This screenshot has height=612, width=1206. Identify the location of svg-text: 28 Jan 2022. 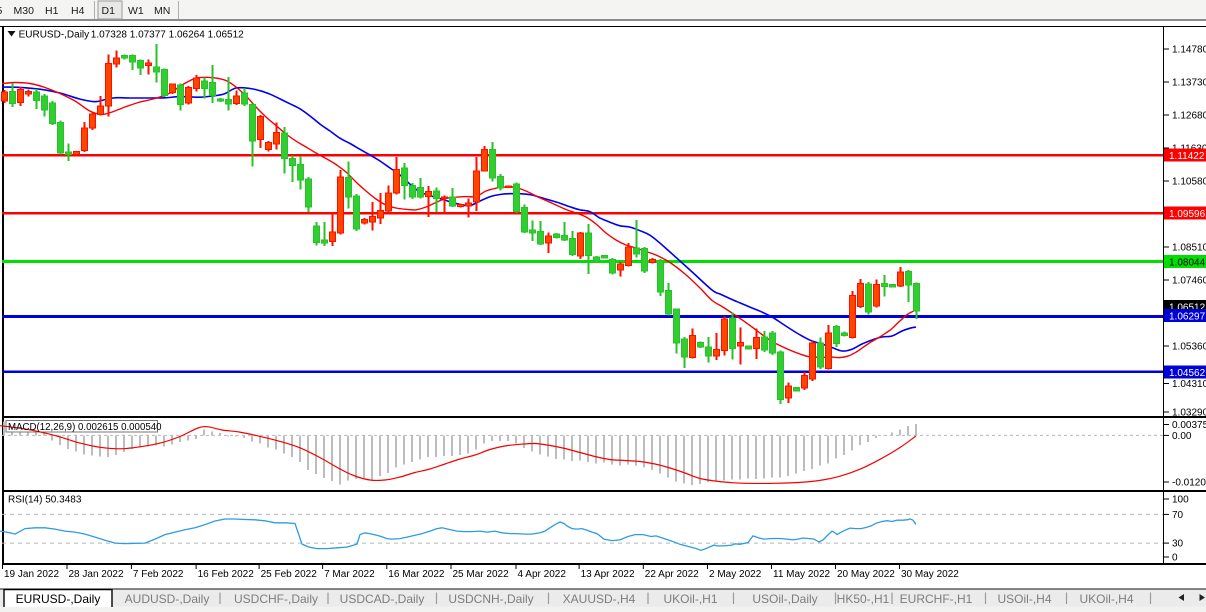
(96, 574).